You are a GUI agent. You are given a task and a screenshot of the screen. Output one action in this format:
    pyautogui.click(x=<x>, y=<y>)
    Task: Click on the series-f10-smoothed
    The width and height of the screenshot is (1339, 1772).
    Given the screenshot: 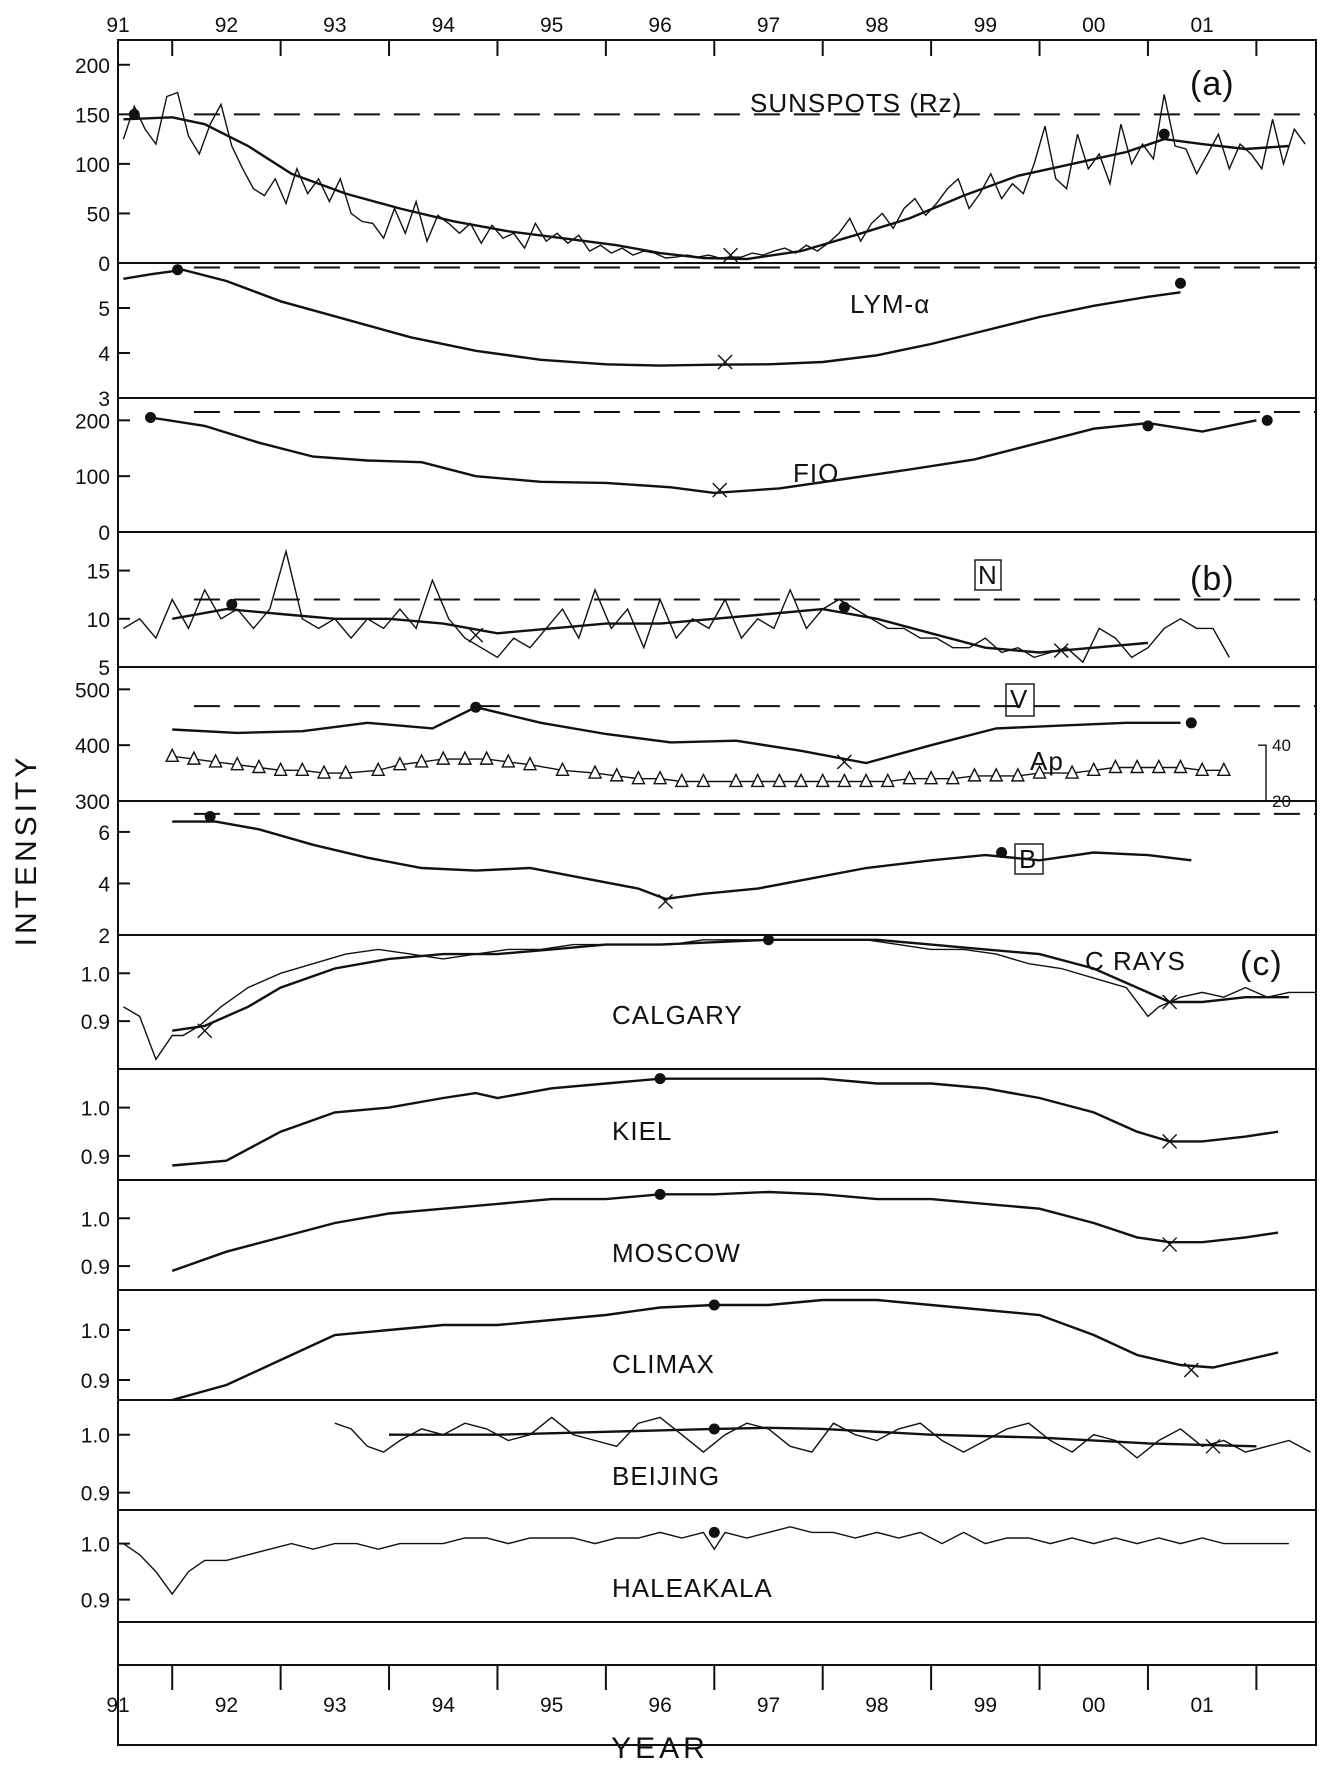 What is the action you would take?
    pyautogui.click(x=703, y=455)
    